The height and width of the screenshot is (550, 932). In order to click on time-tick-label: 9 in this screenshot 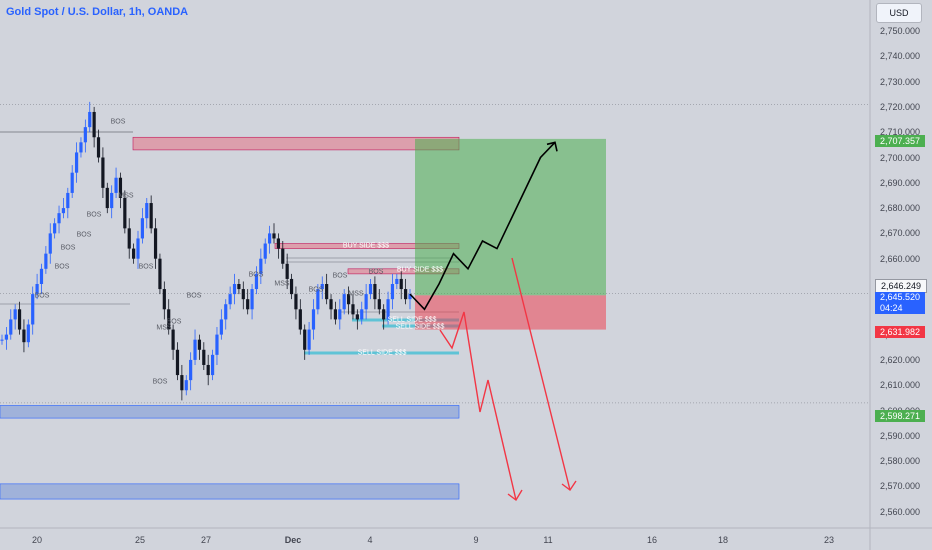, I will do `click(476, 540)`.